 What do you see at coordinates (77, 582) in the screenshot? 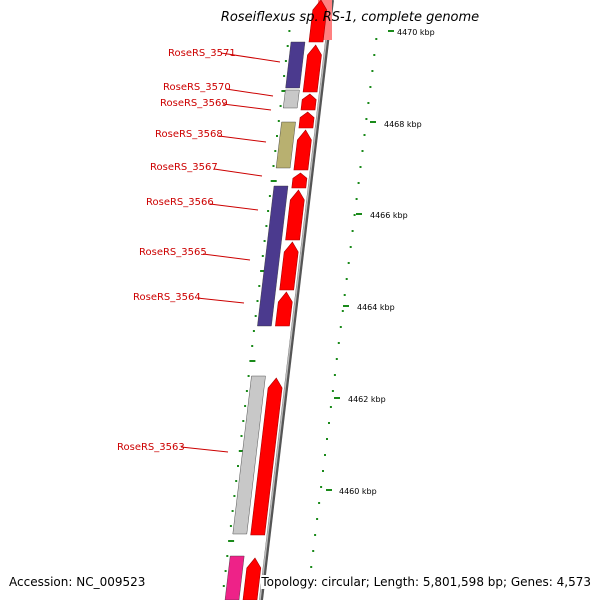
I see `accession-label: Accession: NC_009523` at bounding box center [77, 582].